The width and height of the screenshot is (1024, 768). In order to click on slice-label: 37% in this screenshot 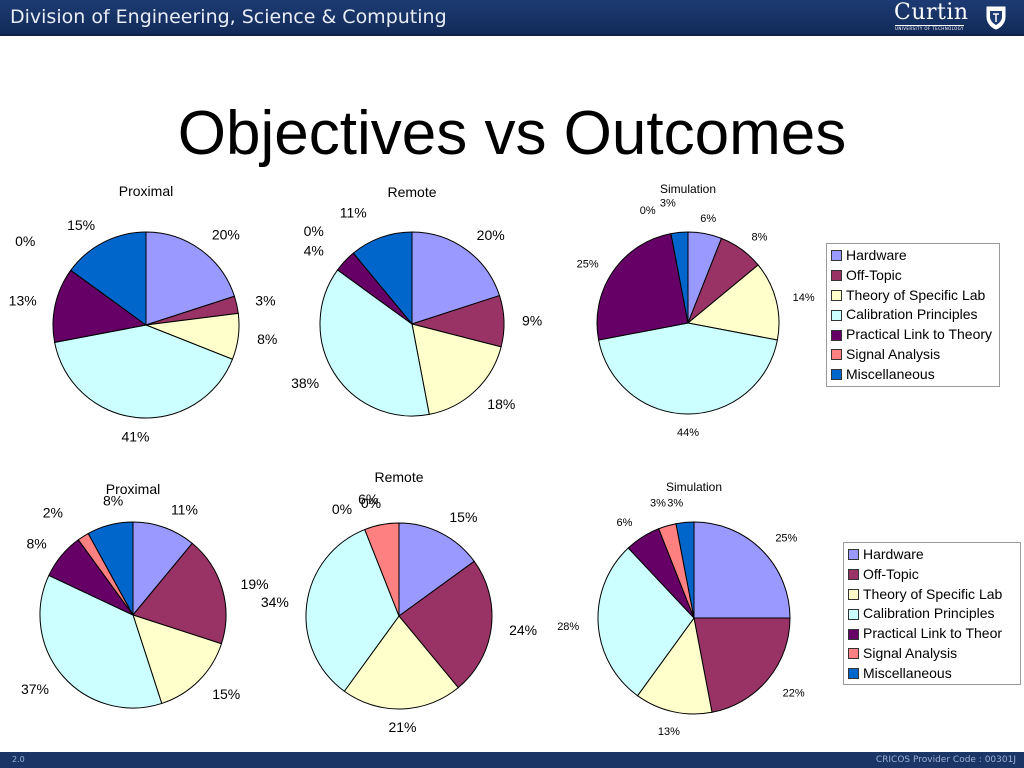, I will do `click(35, 689)`.